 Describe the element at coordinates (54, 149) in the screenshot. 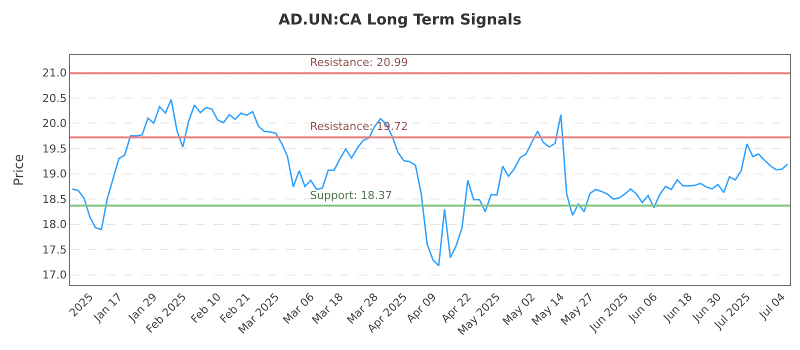

I see `y-tick-label: 19.5` at that location.